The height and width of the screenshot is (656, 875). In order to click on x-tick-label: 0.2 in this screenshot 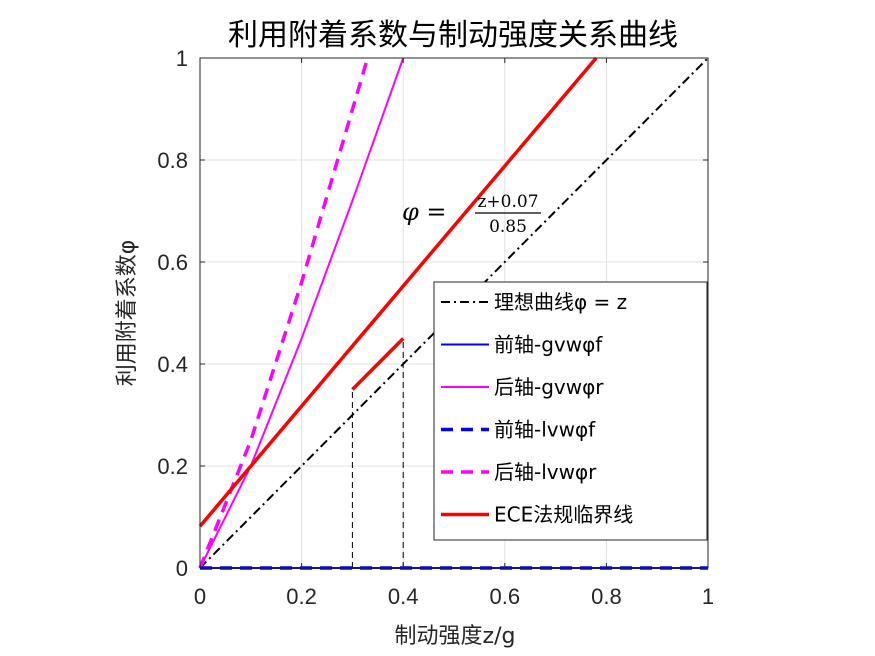, I will do `click(301, 596)`.